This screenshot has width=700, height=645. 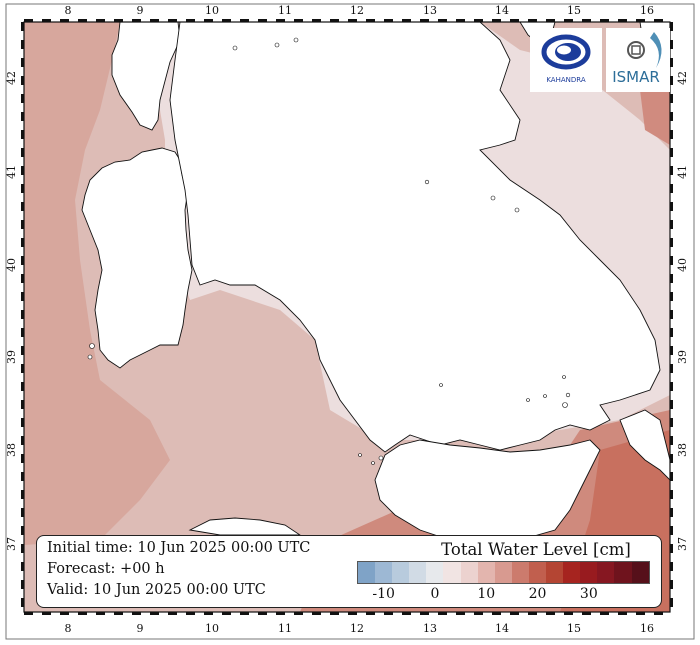 I want to click on lat-tick-right: 41, so click(x=682, y=172).